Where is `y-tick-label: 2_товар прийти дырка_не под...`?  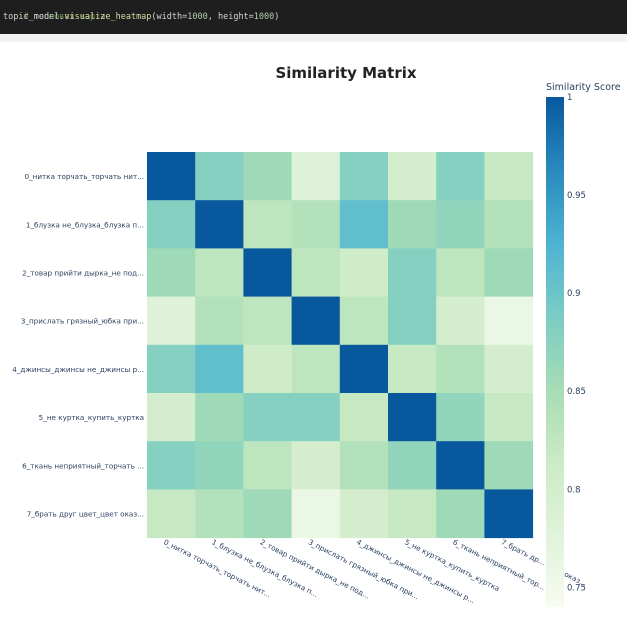
y-tick-label: 2_товар прийти дырка_не под... is located at coordinates (83, 273).